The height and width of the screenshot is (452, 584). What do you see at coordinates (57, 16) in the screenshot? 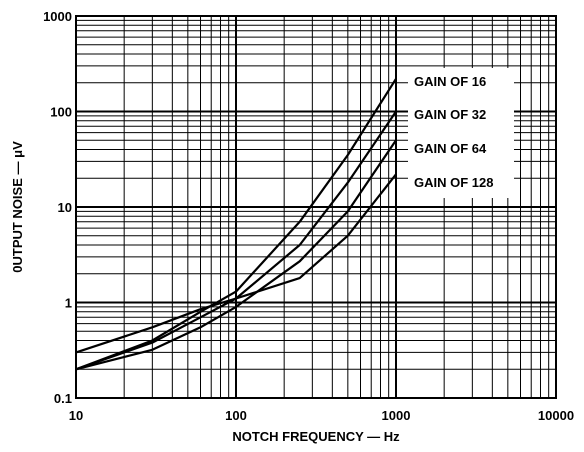
I see `y-tick-label: 1000` at bounding box center [57, 16].